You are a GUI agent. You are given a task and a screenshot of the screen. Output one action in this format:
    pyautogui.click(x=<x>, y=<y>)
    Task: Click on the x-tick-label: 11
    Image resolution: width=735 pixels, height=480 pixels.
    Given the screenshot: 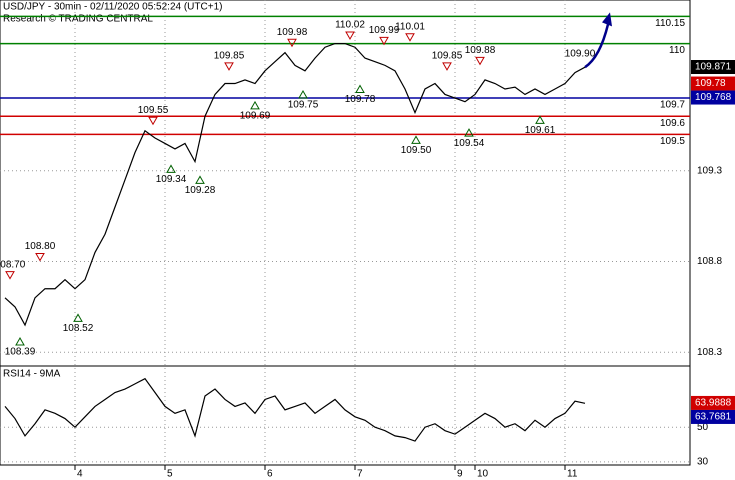 What is the action you would take?
    pyautogui.click(x=572, y=474)
    